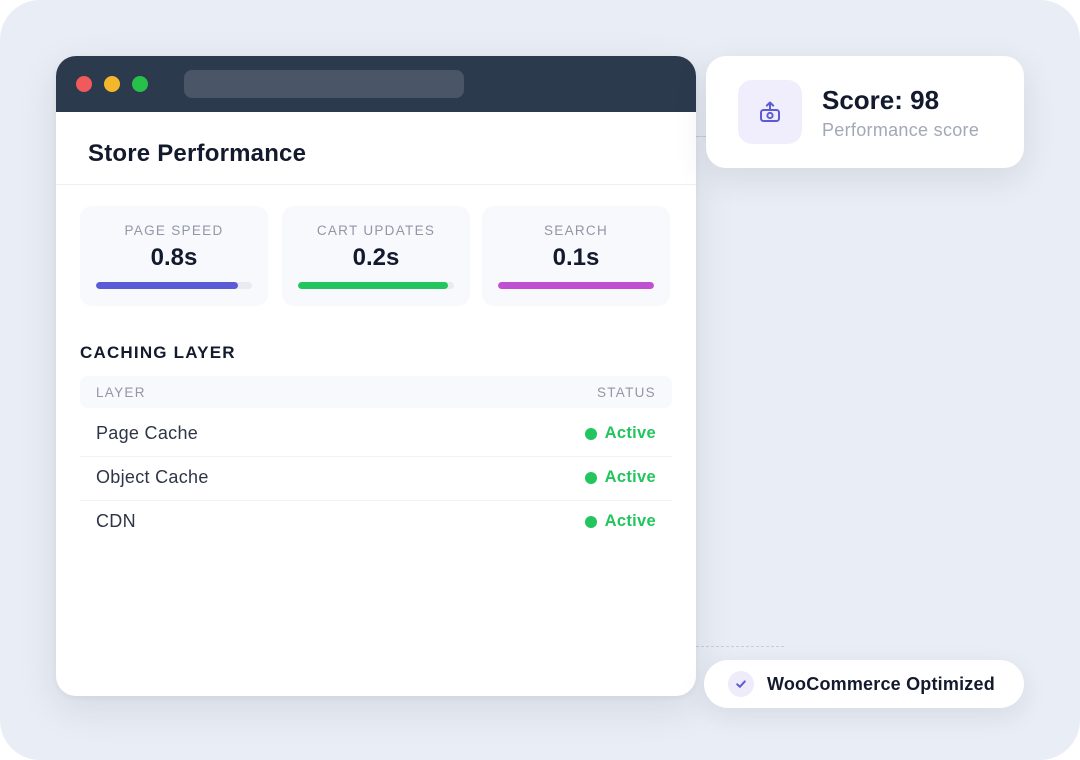  Describe the element at coordinates (116, 521) in the screenshot. I see `layer-name: CDN` at that location.